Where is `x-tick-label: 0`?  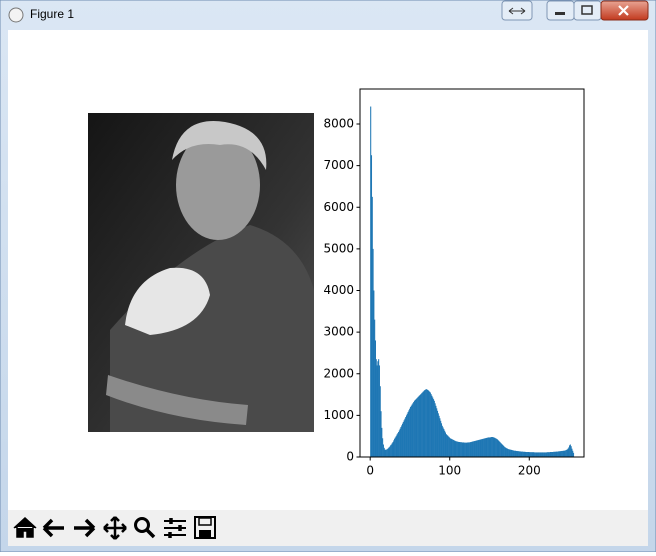 x-tick-label: 0 is located at coordinates (370, 471).